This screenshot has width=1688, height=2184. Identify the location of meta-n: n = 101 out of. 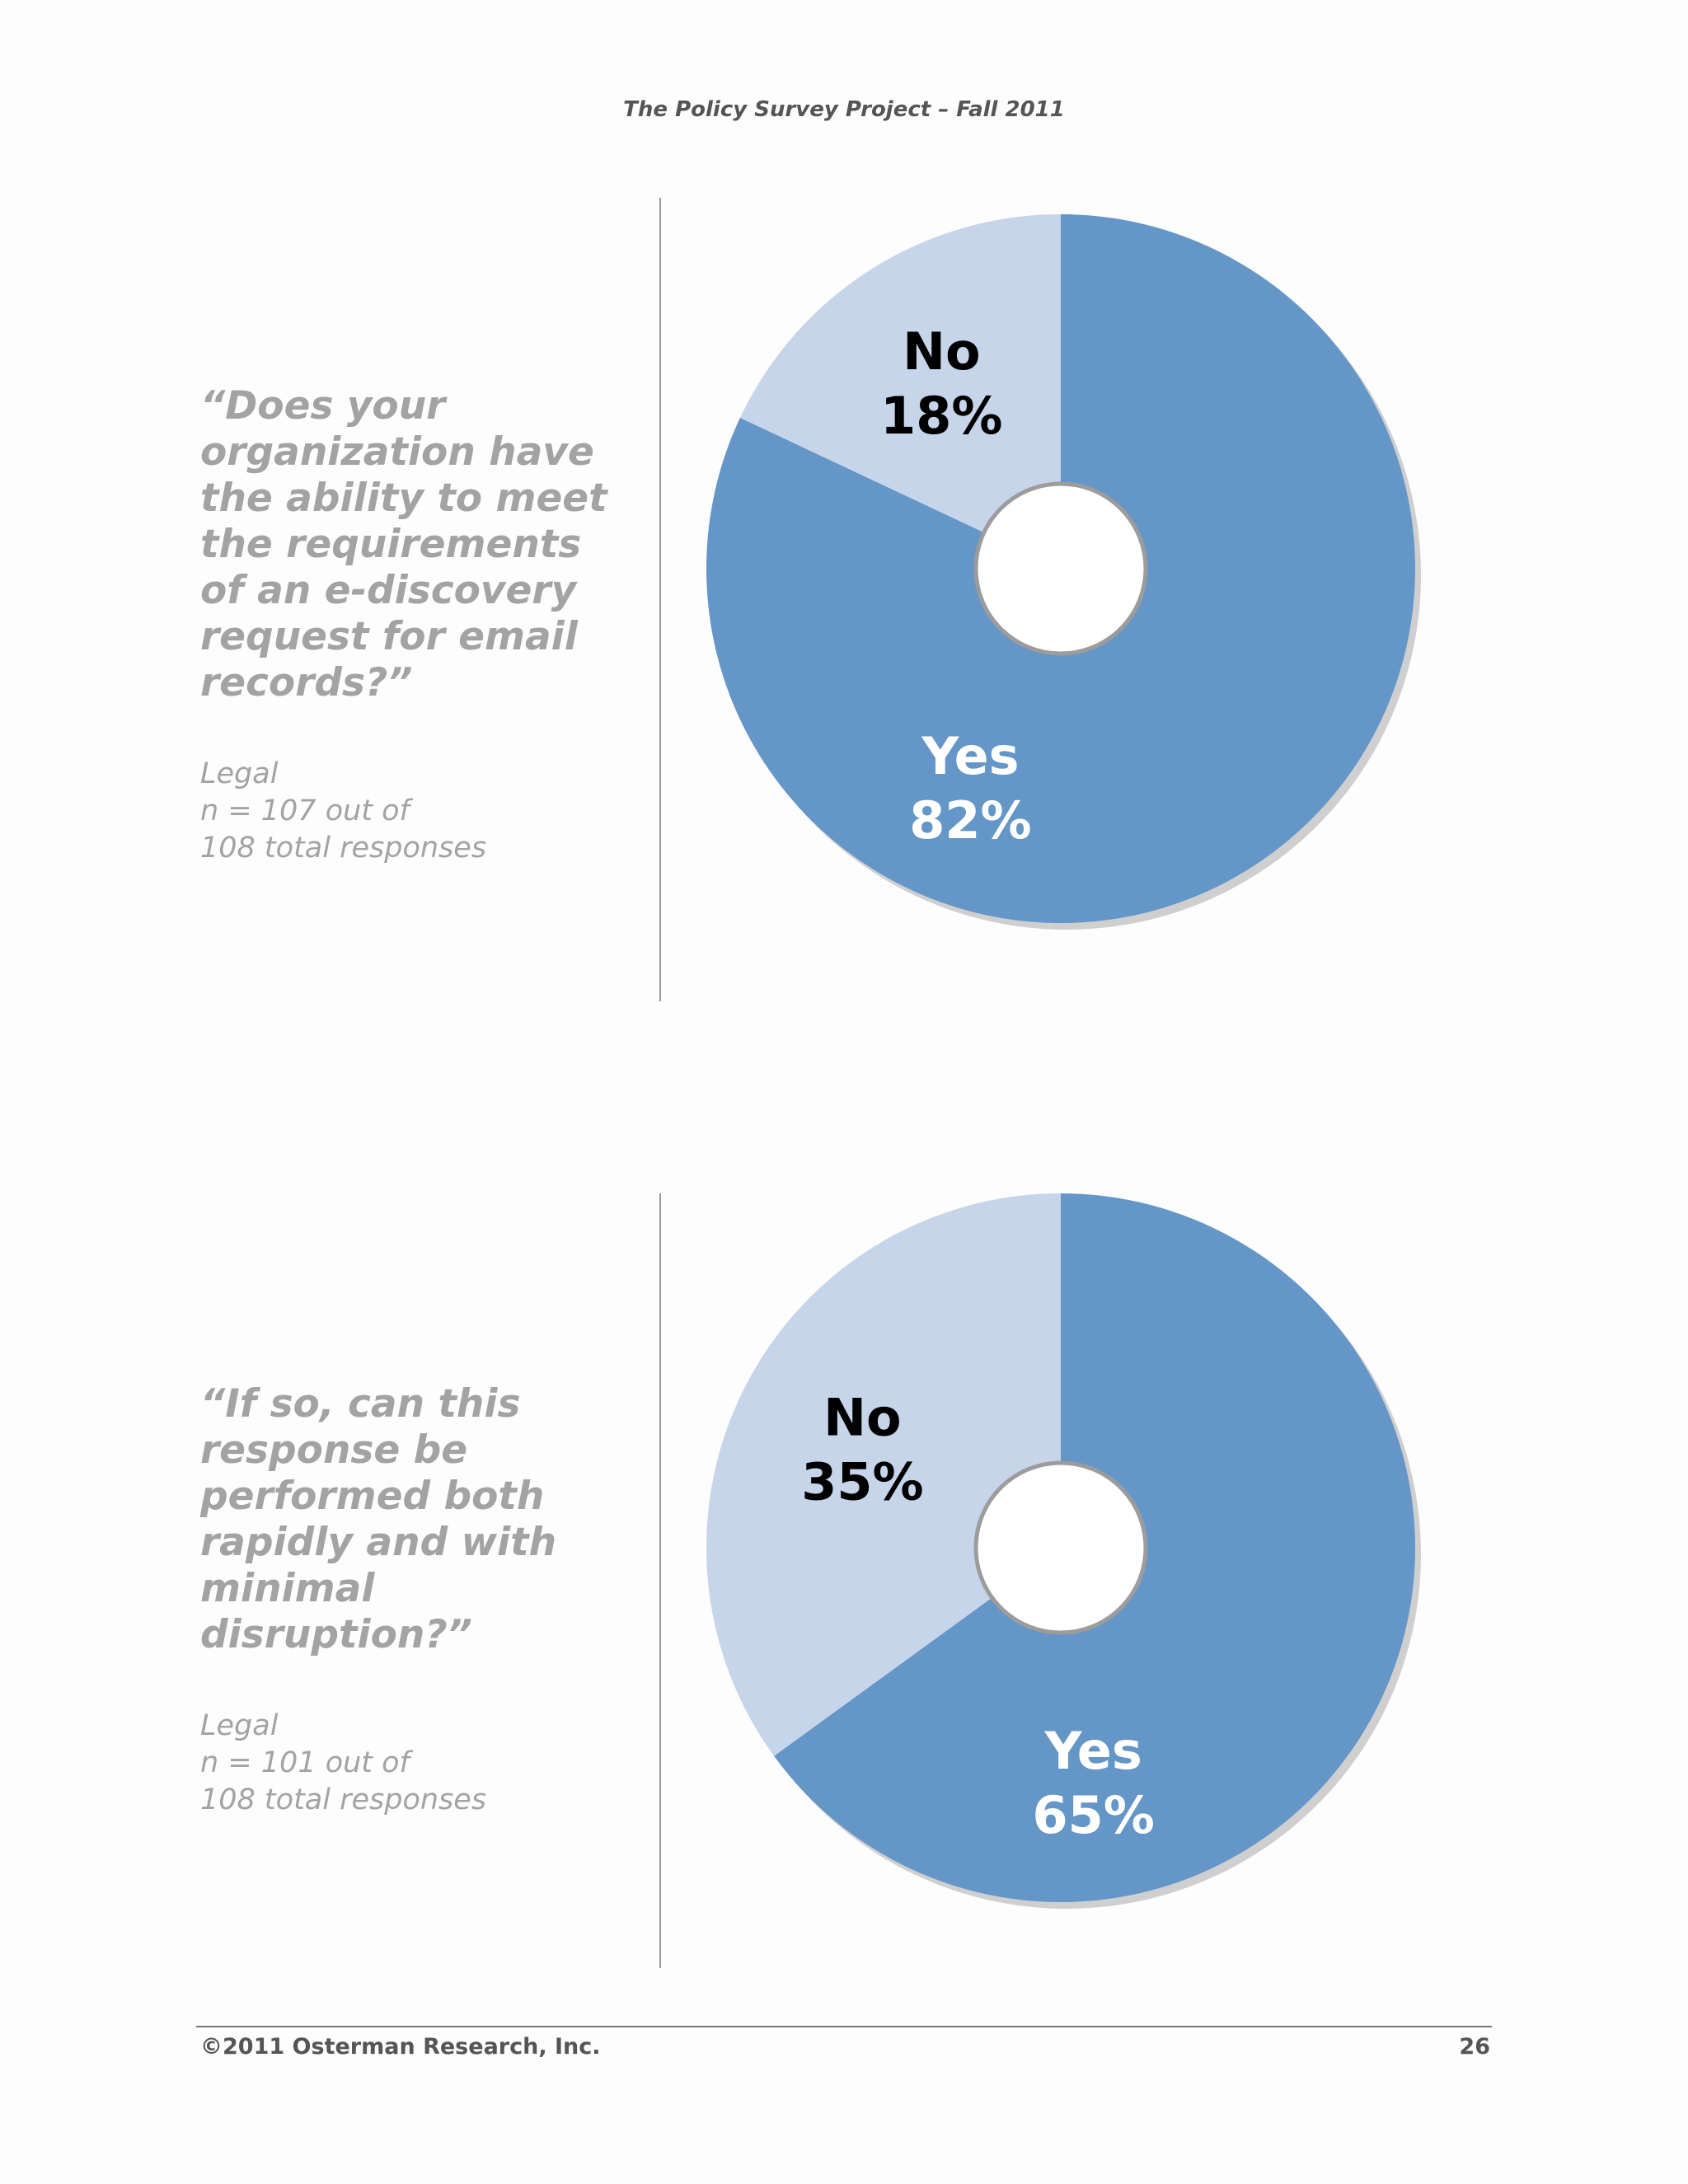
(305, 1762).